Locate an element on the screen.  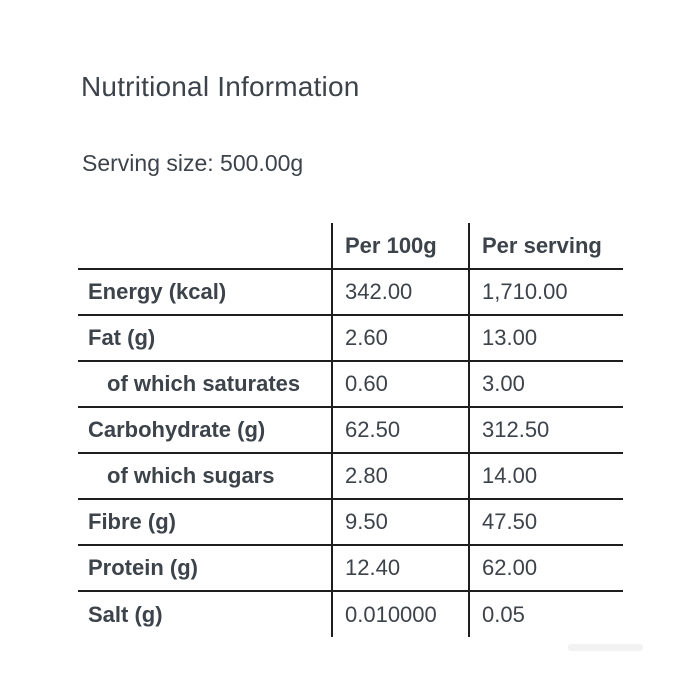
table-row-carbohydrate: Carbohydrate (g) 62.50 312.50 is located at coordinates (350, 430).